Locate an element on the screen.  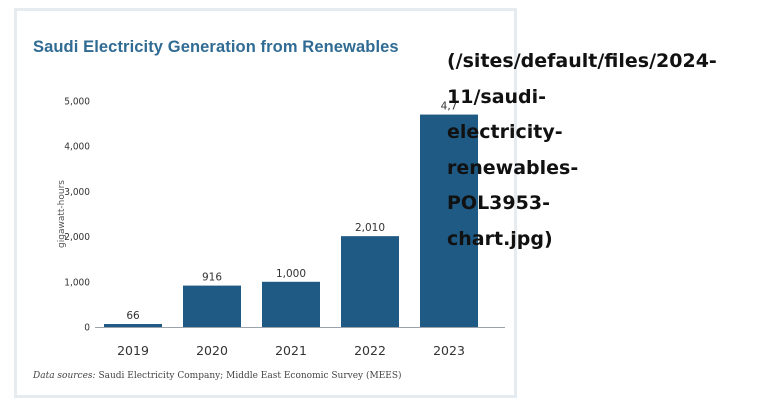
y-tick-label: 1,000 is located at coordinates (77, 282).